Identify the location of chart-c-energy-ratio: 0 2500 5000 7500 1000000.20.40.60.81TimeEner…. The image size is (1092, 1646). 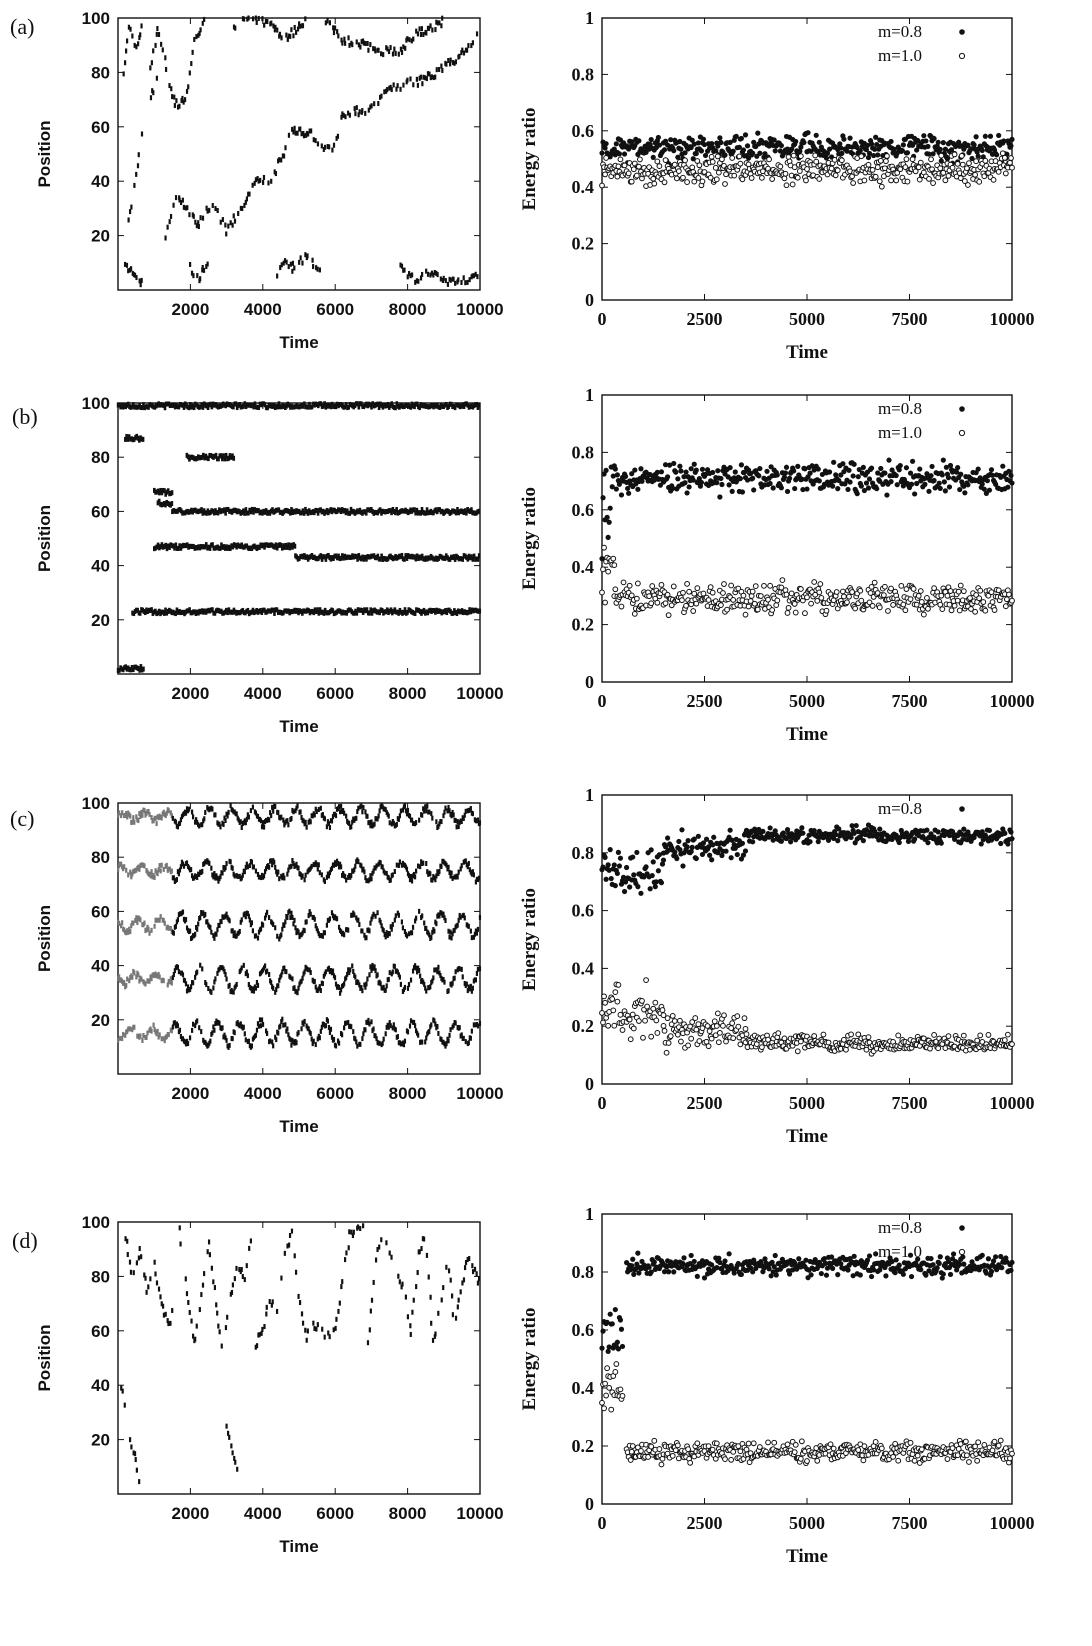
(777, 966).